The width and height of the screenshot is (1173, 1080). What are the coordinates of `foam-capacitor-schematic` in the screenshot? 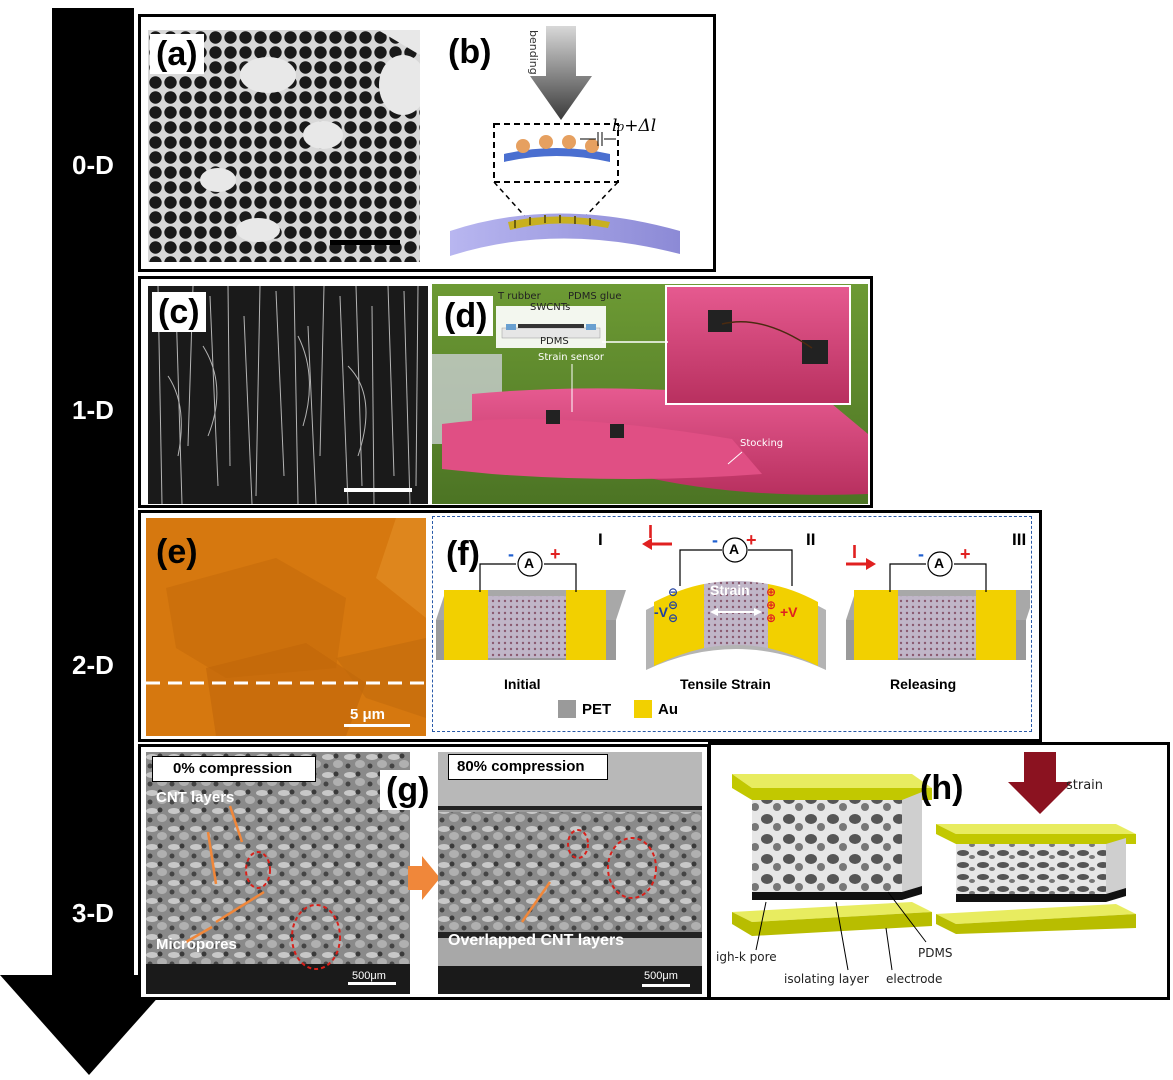 It's located at (934, 861).